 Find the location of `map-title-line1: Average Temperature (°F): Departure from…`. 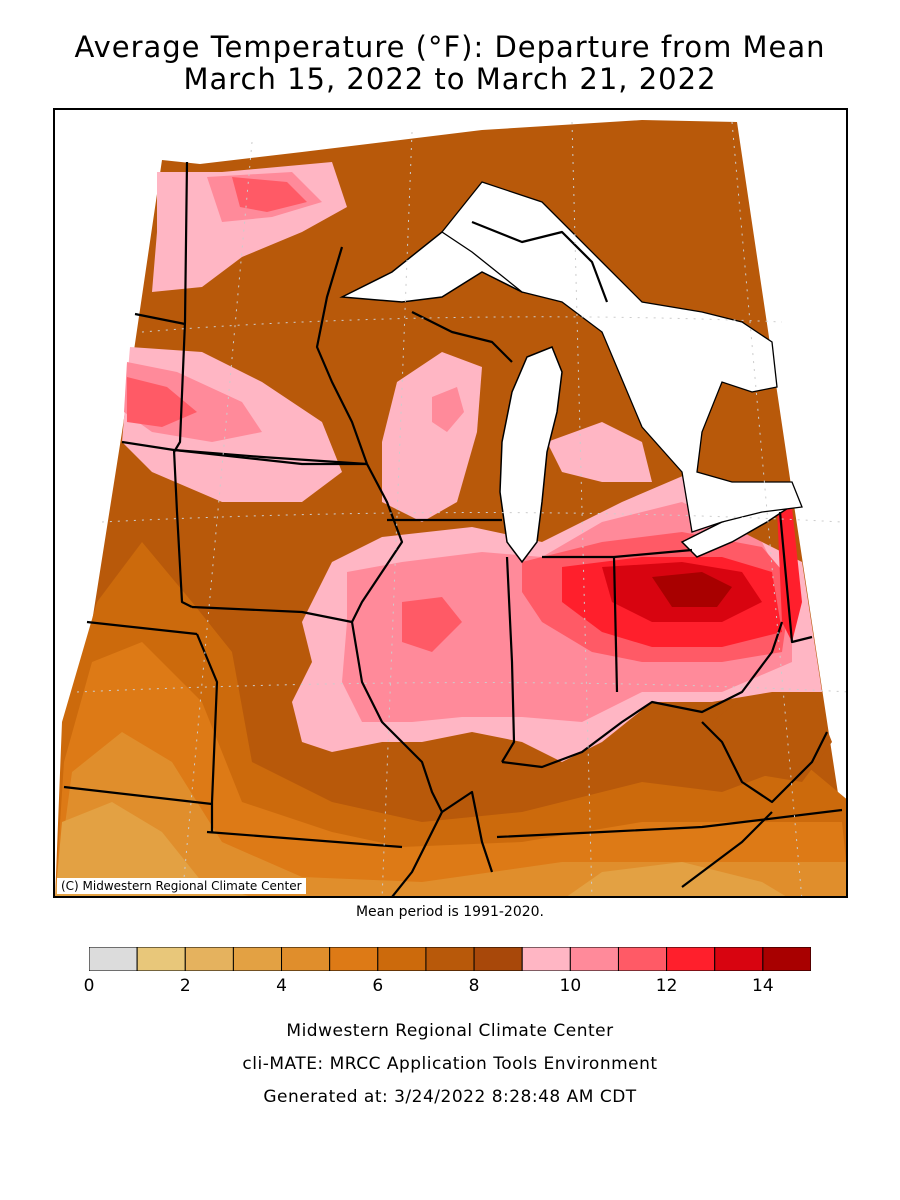

map-title-line1: Average Temperature (°F): Departure from… is located at coordinates (450, 47).